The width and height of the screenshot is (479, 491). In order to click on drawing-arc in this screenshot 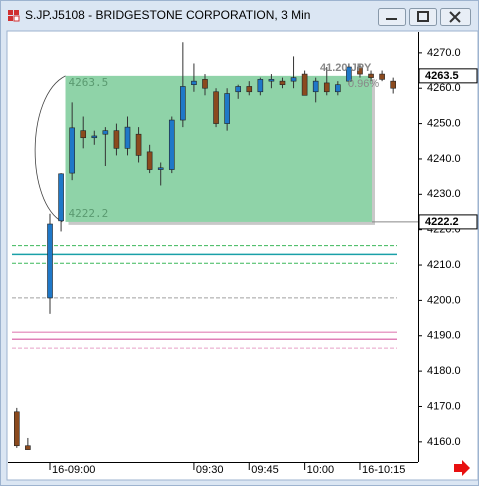, I will do `click(50, 149)`.